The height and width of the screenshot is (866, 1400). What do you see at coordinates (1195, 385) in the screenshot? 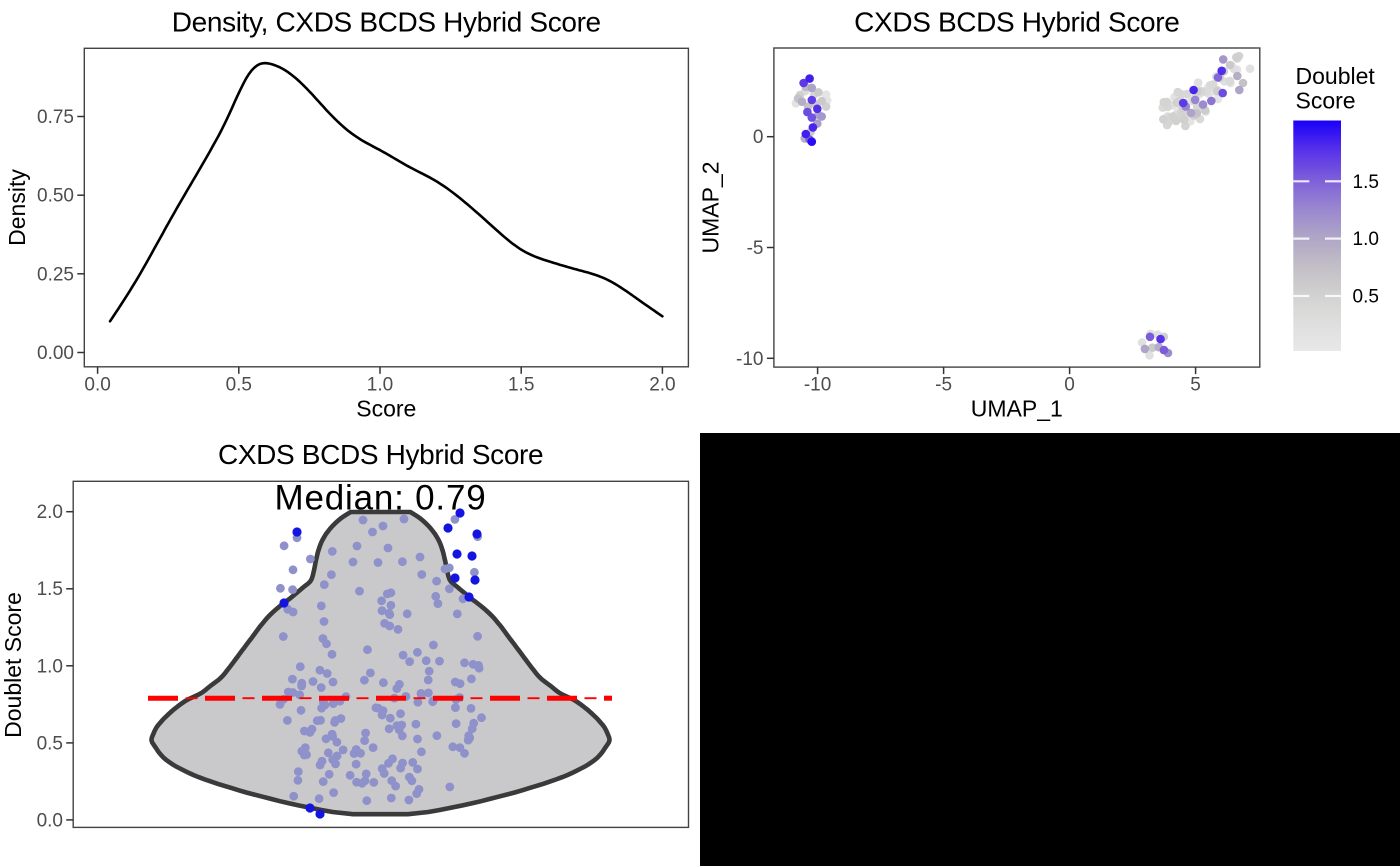
I see `svg-text: 5` at bounding box center [1195, 385].